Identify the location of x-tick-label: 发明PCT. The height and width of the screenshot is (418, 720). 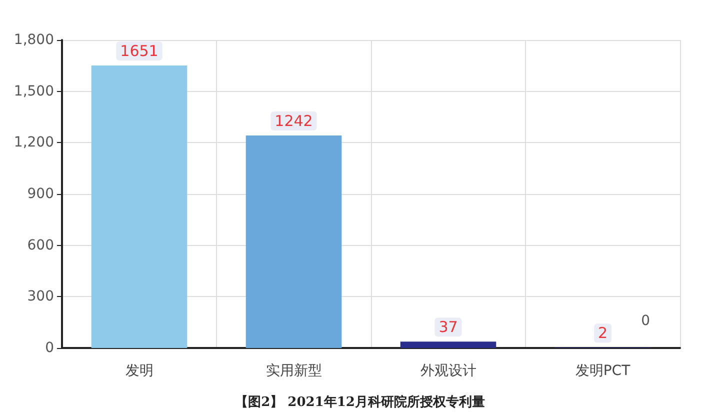
(603, 371).